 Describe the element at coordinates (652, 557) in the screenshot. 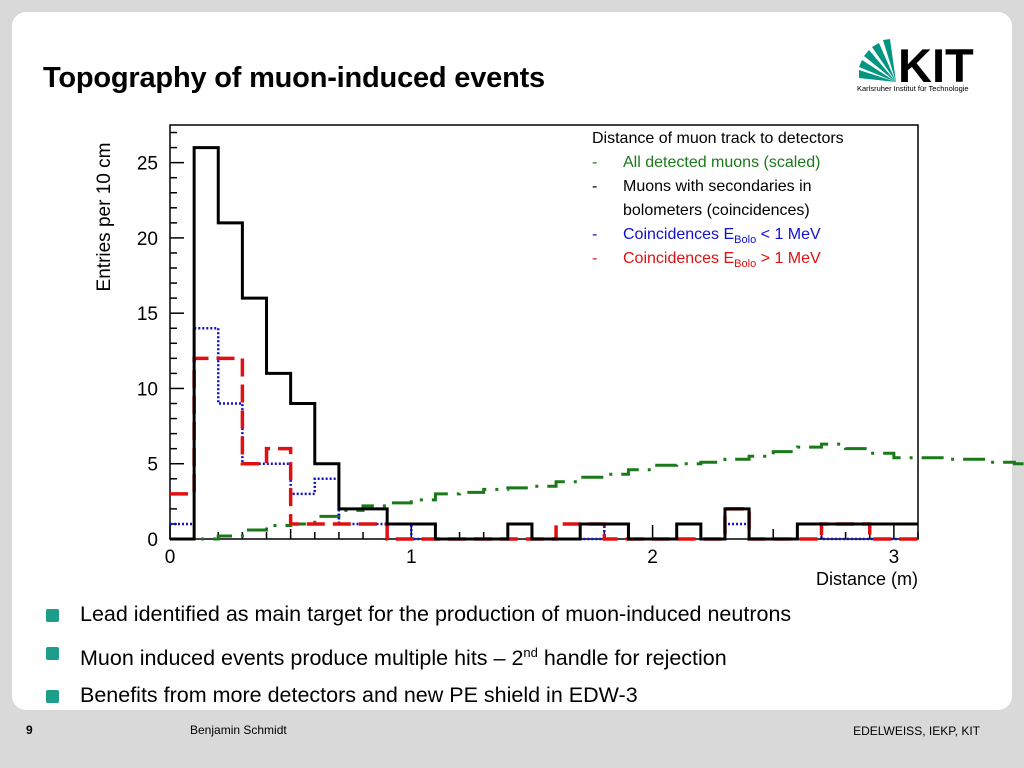

I see `x-tick-label: 2` at that location.